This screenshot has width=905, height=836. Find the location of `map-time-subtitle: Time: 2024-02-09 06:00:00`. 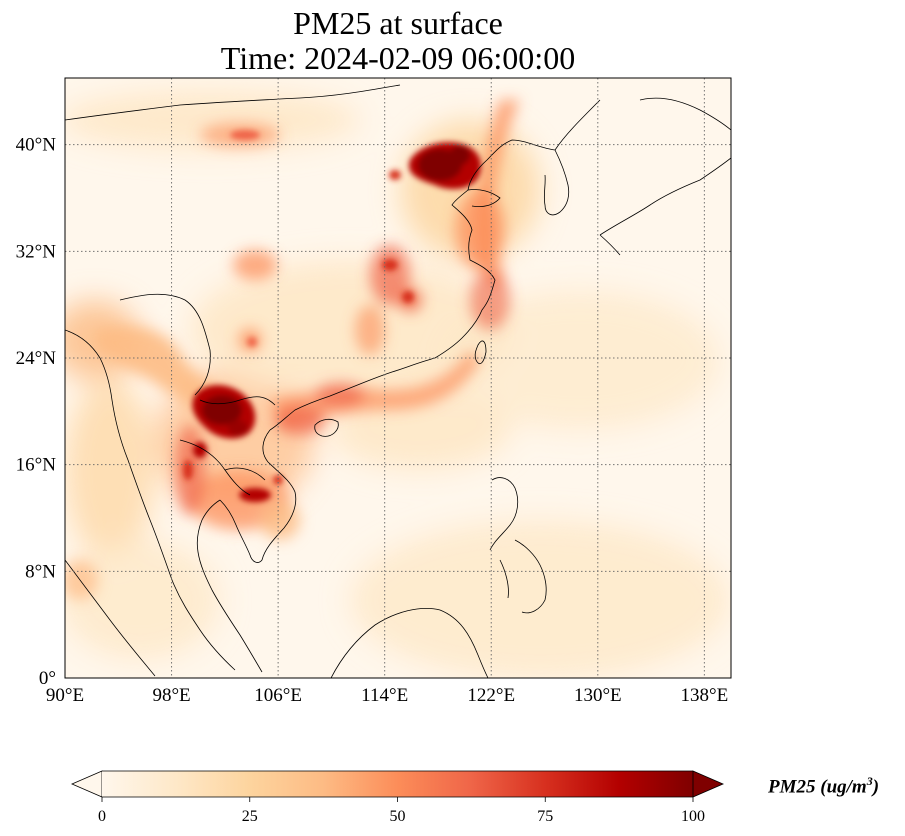

map-time-subtitle: Time: 2024-02-09 06:00:00 is located at coordinates (398, 58).